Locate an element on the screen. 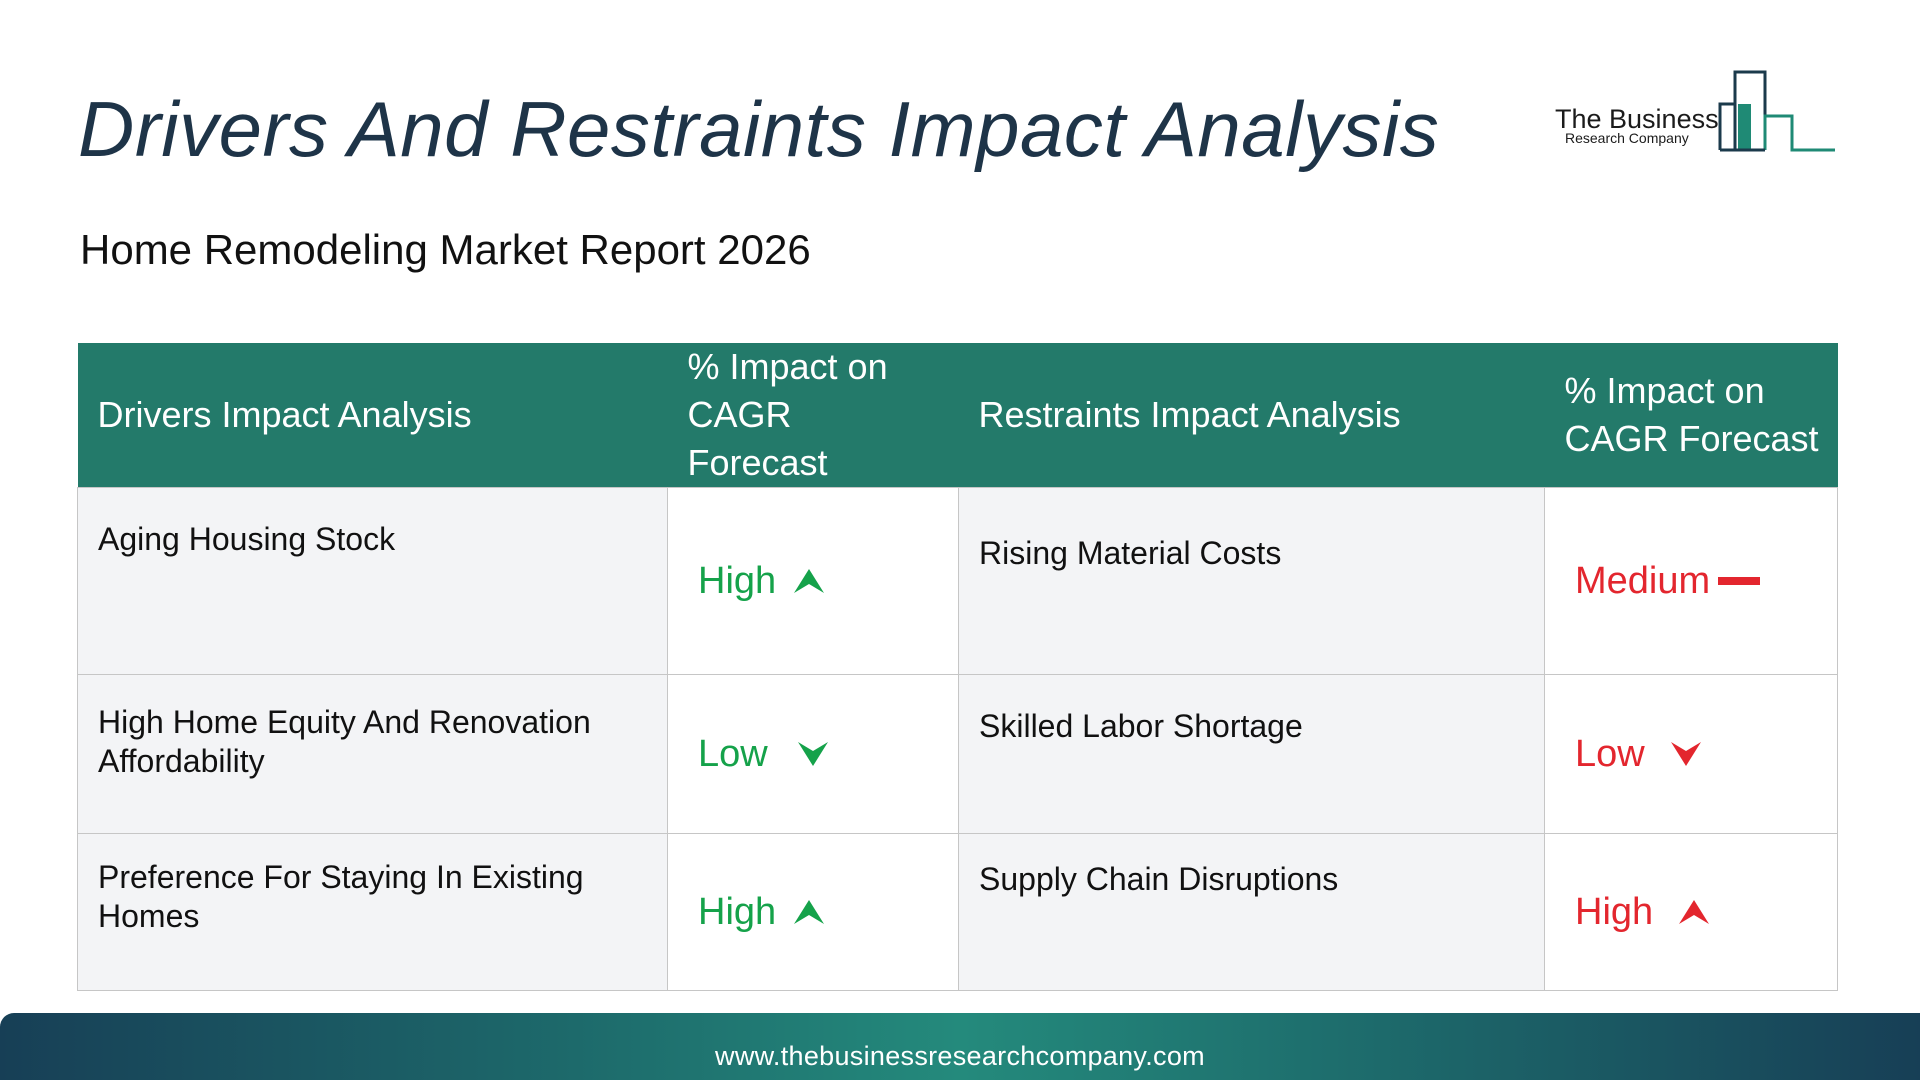  driver-impact-label: Low is located at coordinates (733, 753).